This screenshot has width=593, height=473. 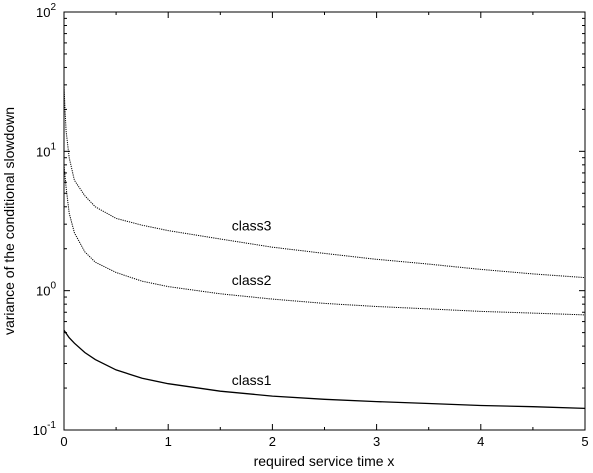 I want to click on series-labels: class1 class2 class3, so click(x=252, y=303).